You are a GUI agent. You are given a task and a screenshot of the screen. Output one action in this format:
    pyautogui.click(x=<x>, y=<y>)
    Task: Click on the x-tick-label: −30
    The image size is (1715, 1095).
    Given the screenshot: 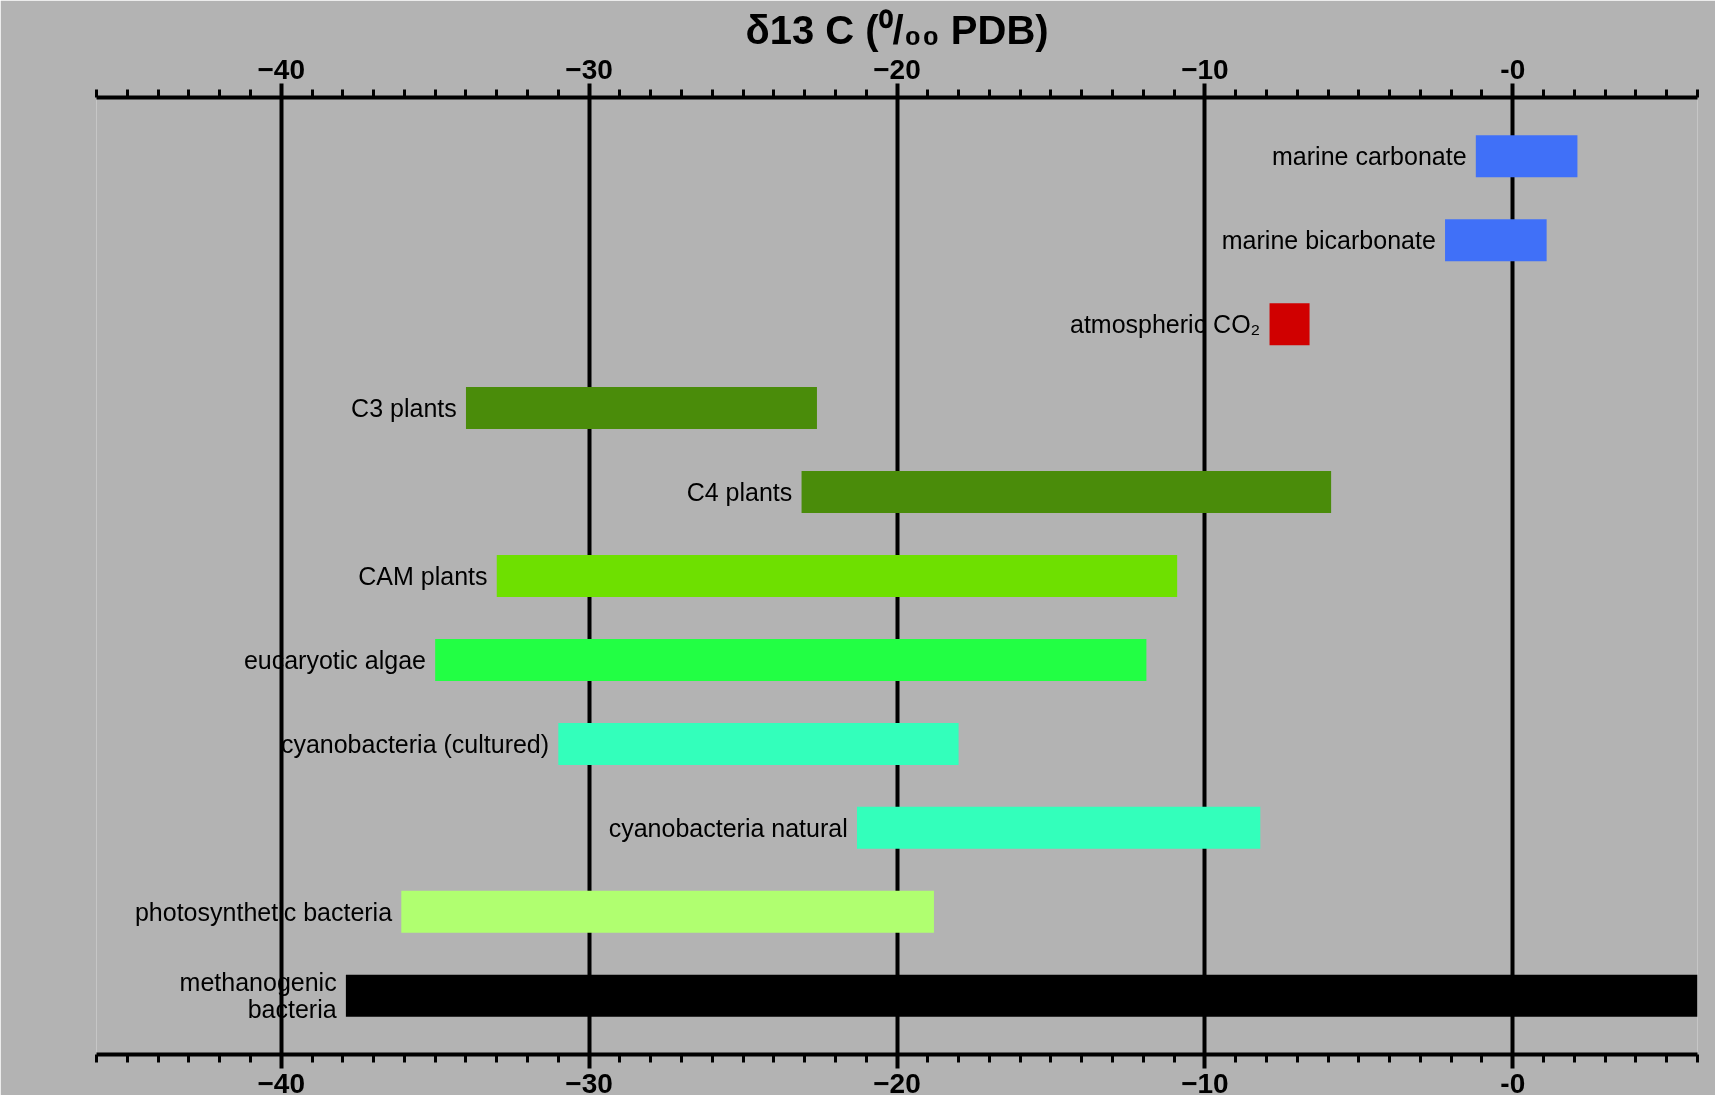 What is the action you would take?
    pyautogui.click(x=589, y=69)
    